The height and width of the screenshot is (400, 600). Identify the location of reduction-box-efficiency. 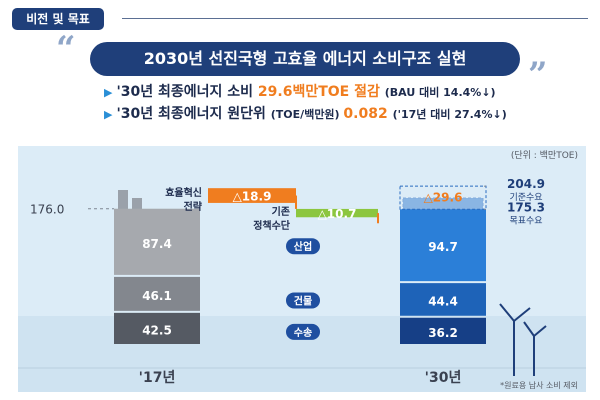
(252, 195).